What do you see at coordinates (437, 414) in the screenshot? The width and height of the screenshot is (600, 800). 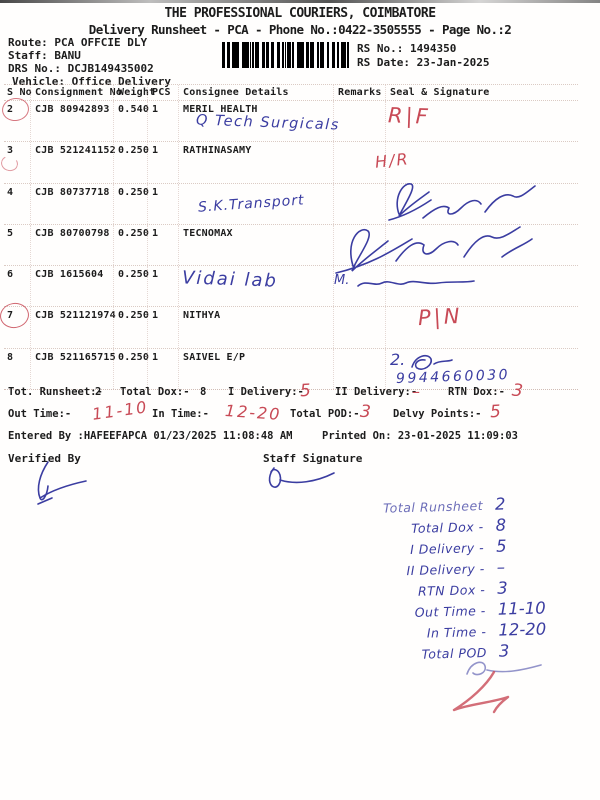 I see `delvy-points-label: Delvy Points:-` at bounding box center [437, 414].